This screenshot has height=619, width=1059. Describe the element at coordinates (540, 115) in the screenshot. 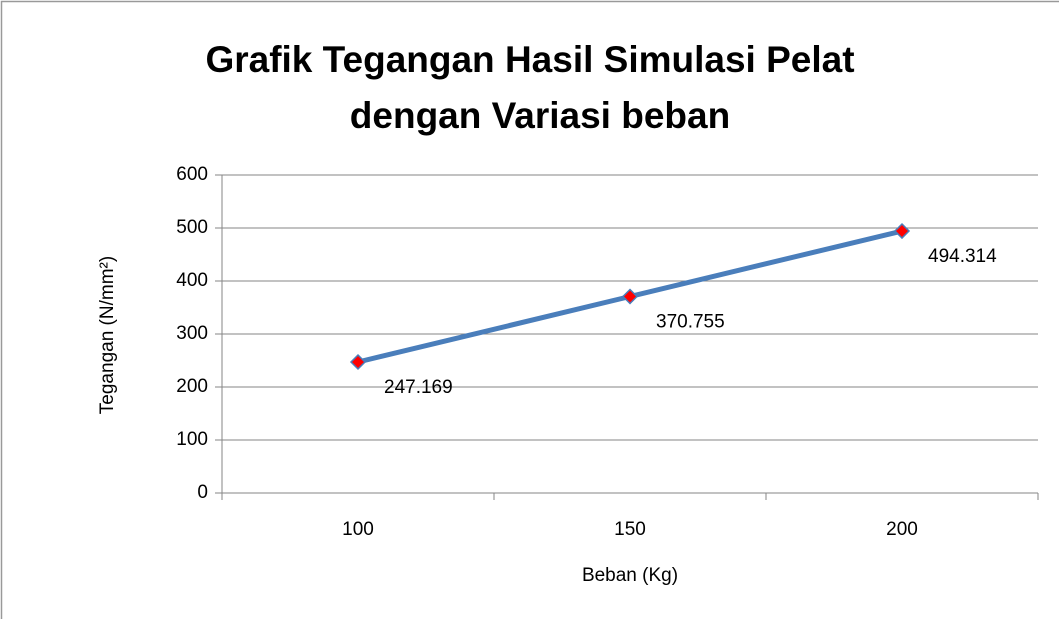

I see `chart-title: dengan Variasi beban` at that location.